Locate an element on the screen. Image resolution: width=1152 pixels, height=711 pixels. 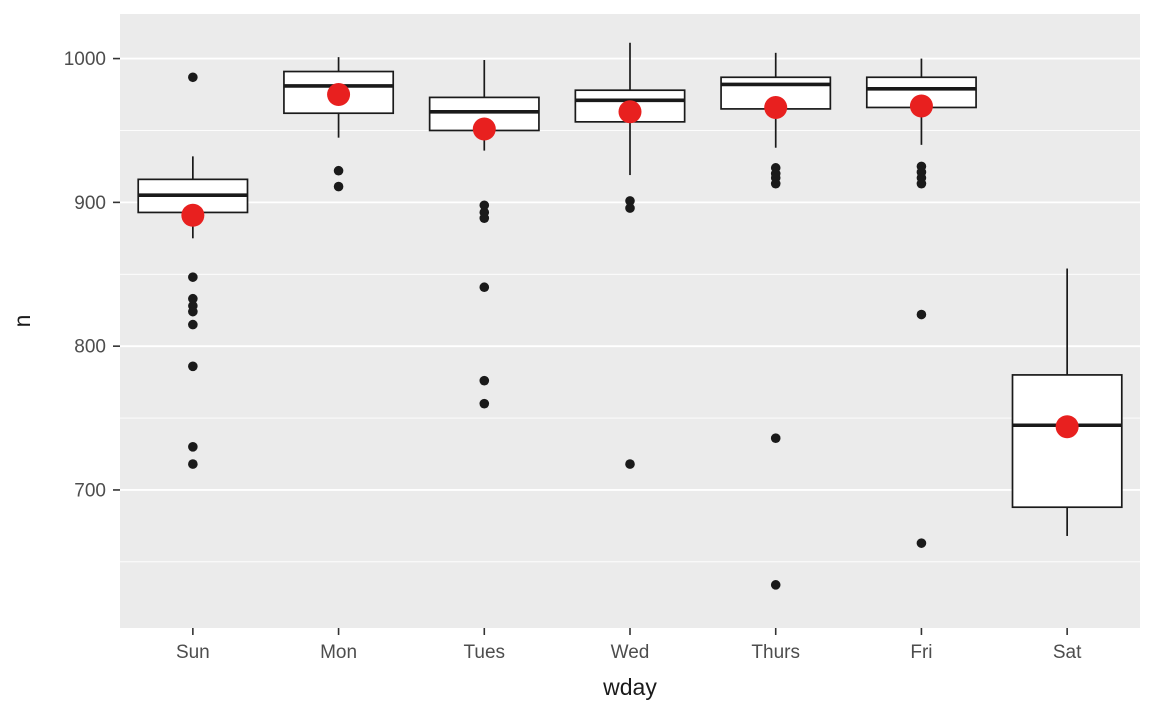
boxplot-fri is located at coordinates (921, 303).